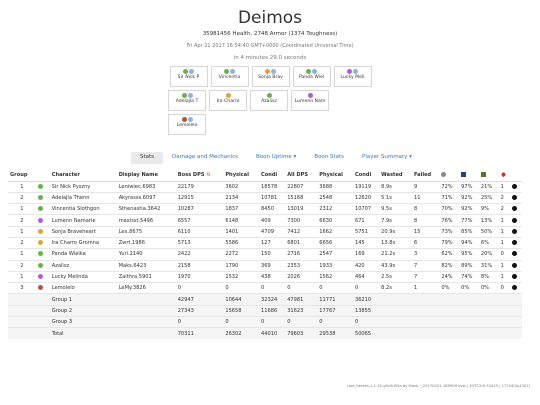 The height and width of the screenshot is (405, 540). Describe the element at coordinates (488, 176) in the screenshot. I see `col-fury` at that location.